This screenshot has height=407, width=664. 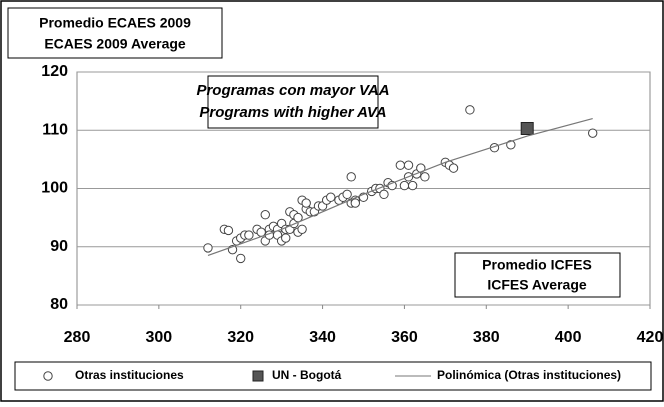 I want to click on legend-label: Polinómica (Otras instituciones), so click(x=529, y=375).